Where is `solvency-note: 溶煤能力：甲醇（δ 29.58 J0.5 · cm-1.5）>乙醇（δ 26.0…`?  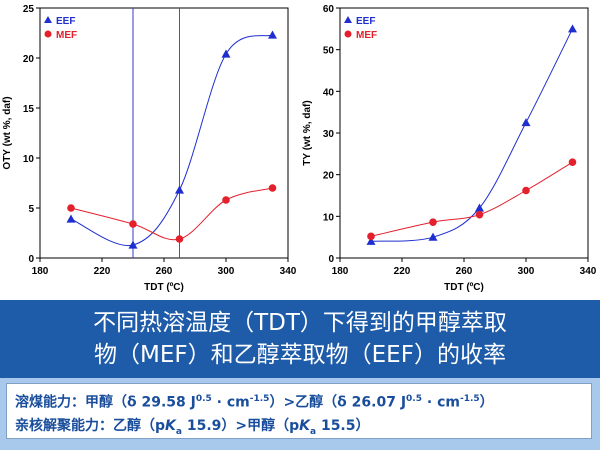
solvency-note: 溶煤能力：甲醇（δ 29.58 J0.5 · cm-1.5）>乙醇（δ 26.0… is located at coordinates (299, 401).